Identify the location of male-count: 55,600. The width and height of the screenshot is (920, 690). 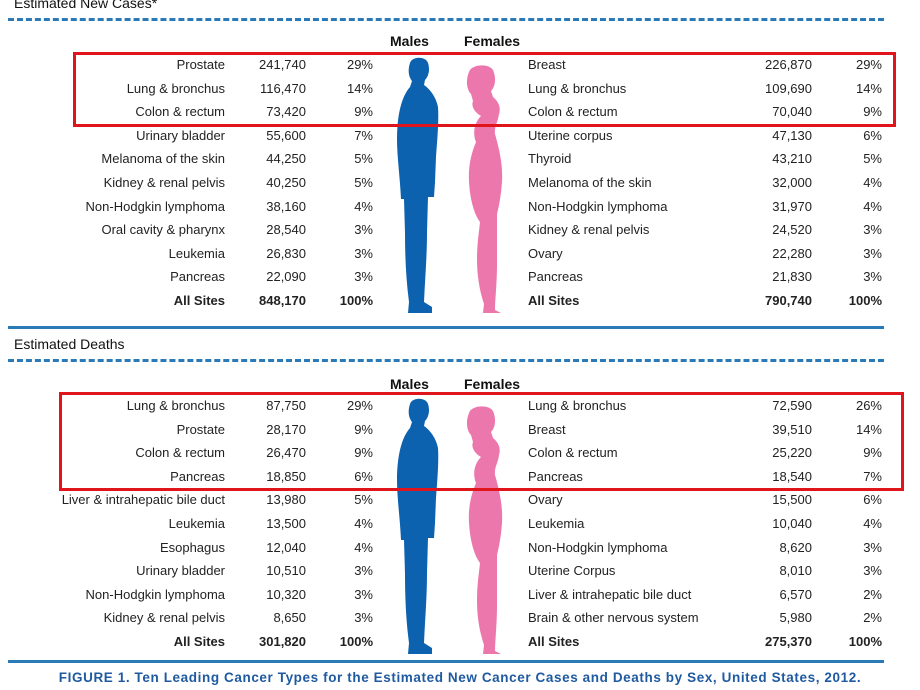
(286, 135).